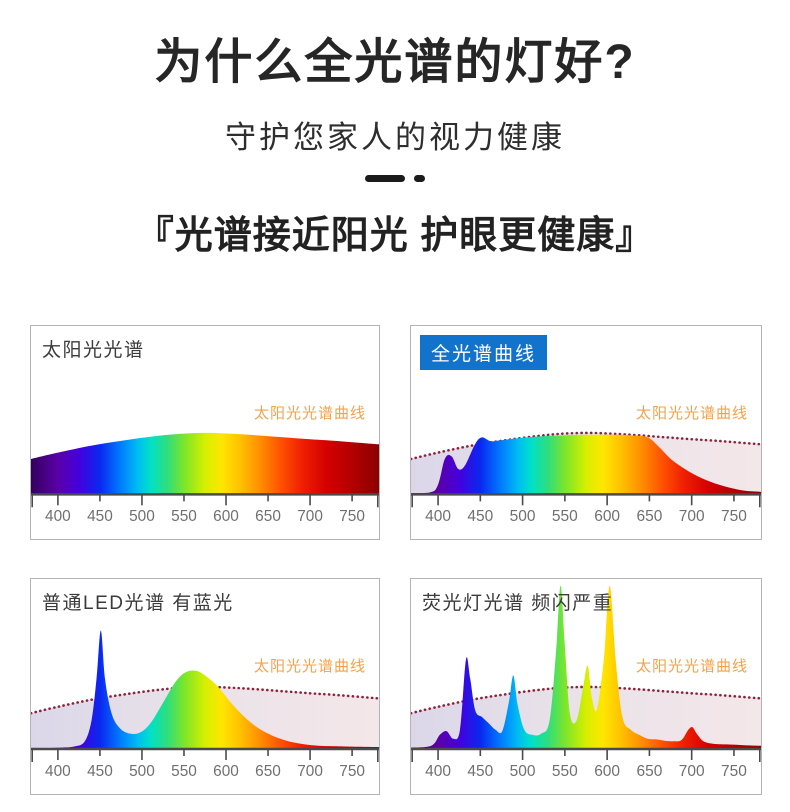  What do you see at coordinates (395, 62) in the screenshot?
I see `page-title: 为什么全光谱的灯好?` at bounding box center [395, 62].